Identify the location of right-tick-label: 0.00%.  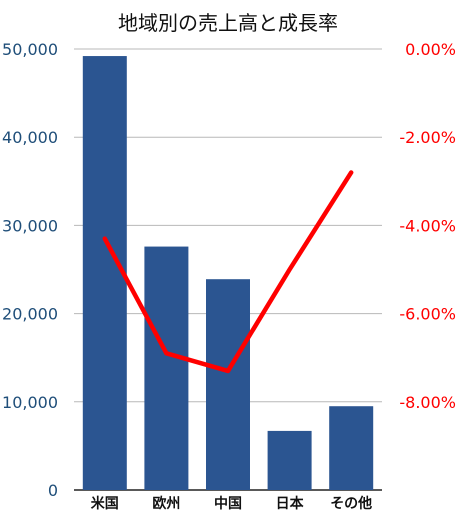
(430, 49).